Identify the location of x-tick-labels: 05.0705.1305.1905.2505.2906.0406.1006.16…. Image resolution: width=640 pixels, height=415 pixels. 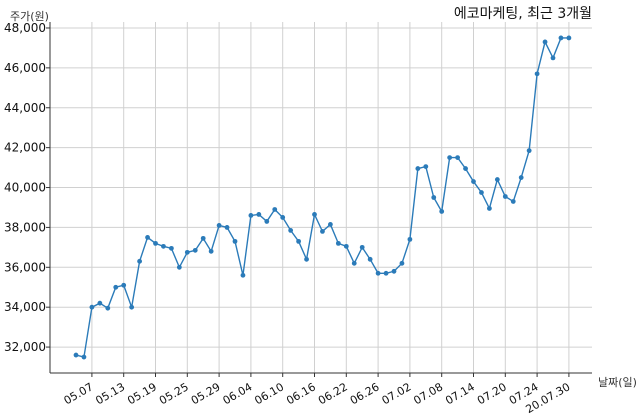
(317, 397).